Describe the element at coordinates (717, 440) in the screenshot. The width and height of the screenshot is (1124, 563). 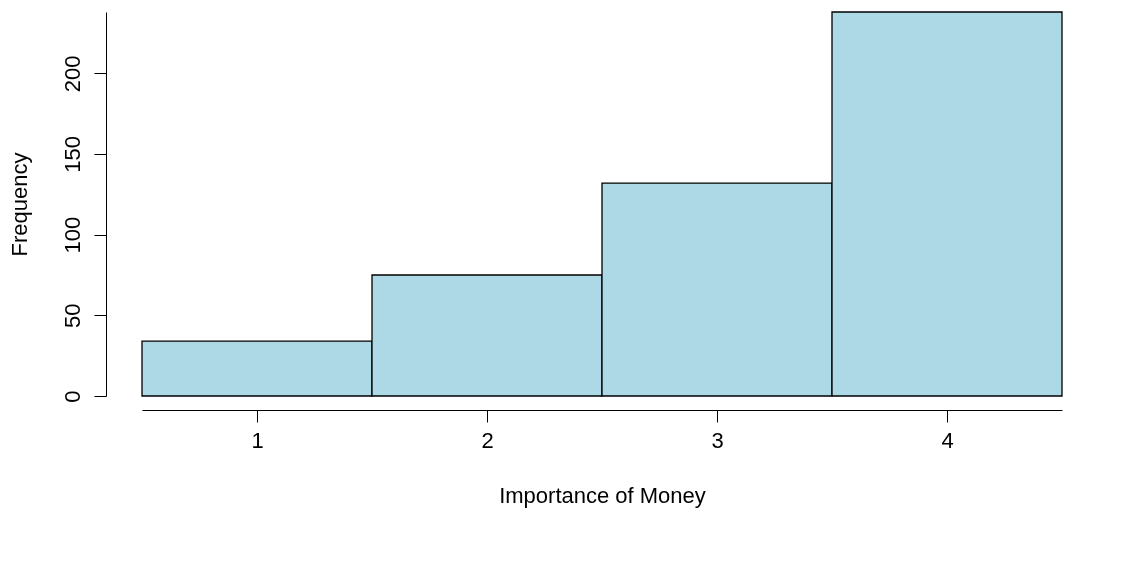
I see `x-tick-label: 3` at that location.